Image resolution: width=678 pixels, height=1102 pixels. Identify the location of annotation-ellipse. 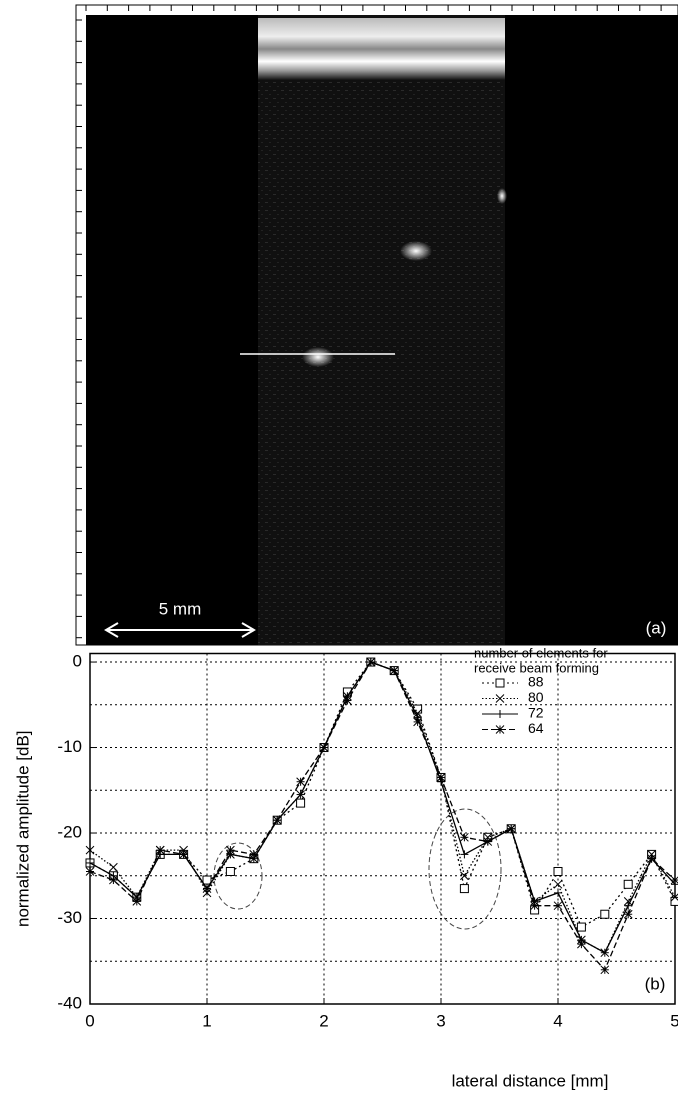
(465, 869).